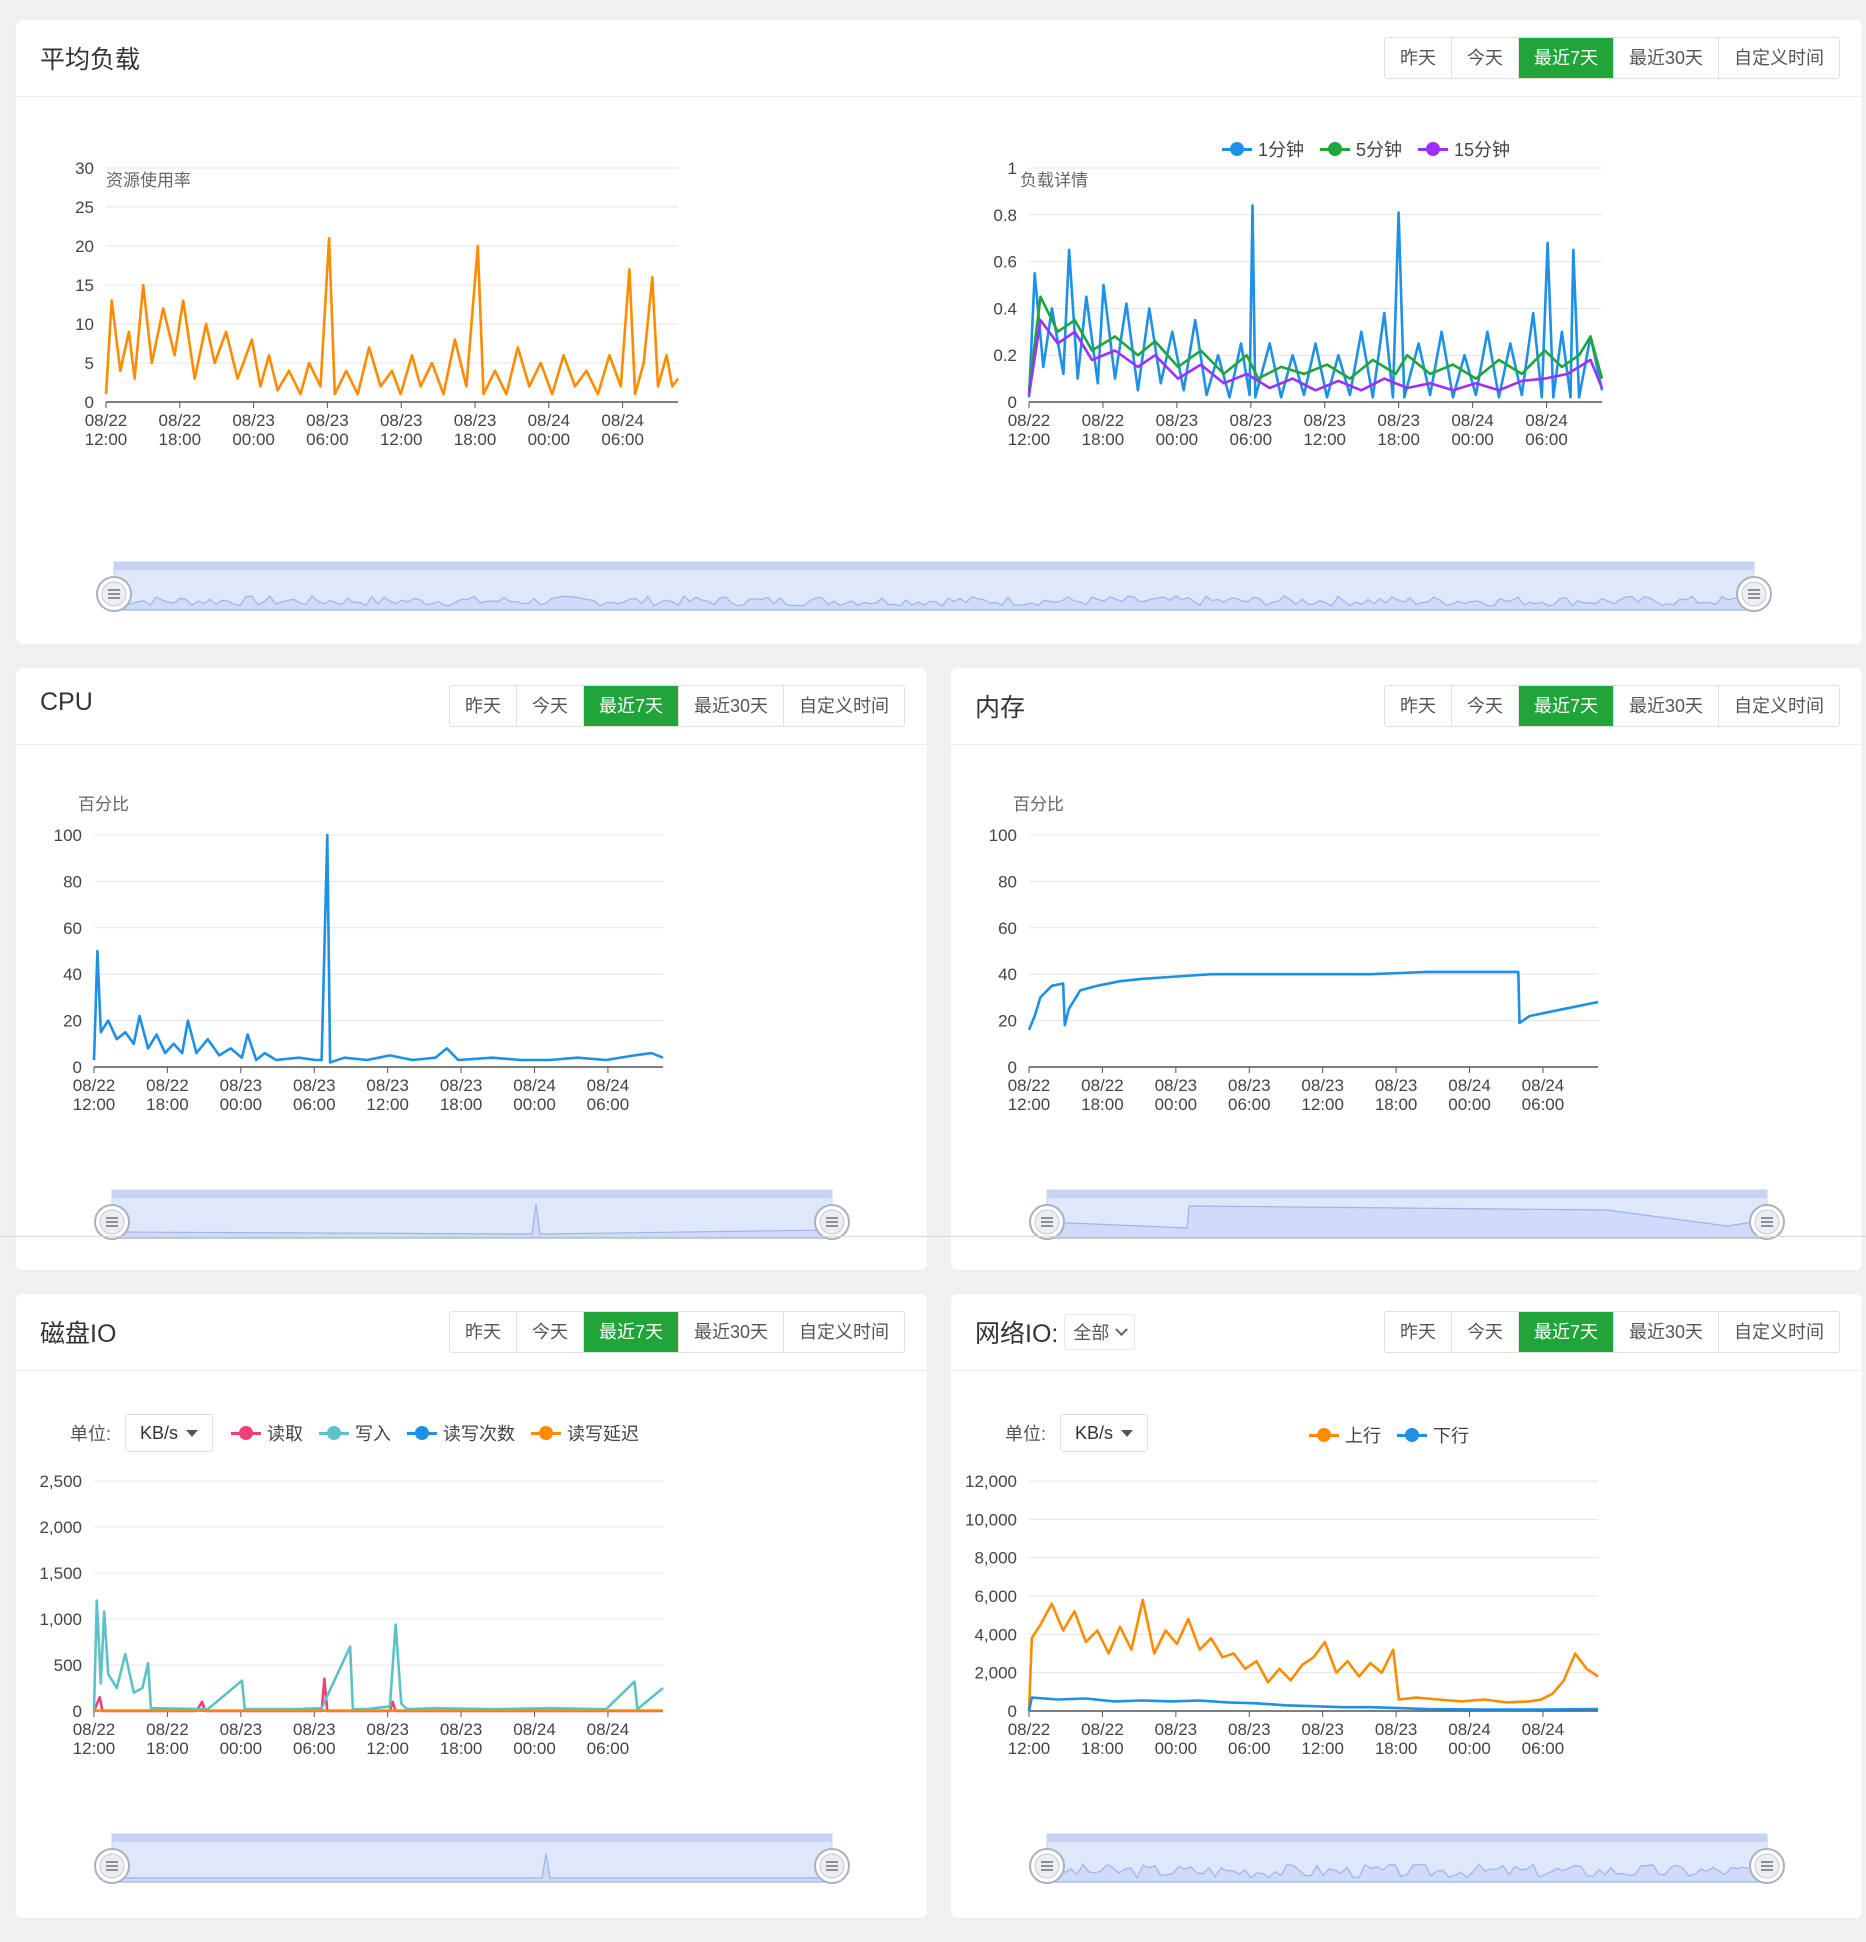 This screenshot has width=1866, height=1942. I want to click on legend-1min: 1分钟, so click(1263, 149).